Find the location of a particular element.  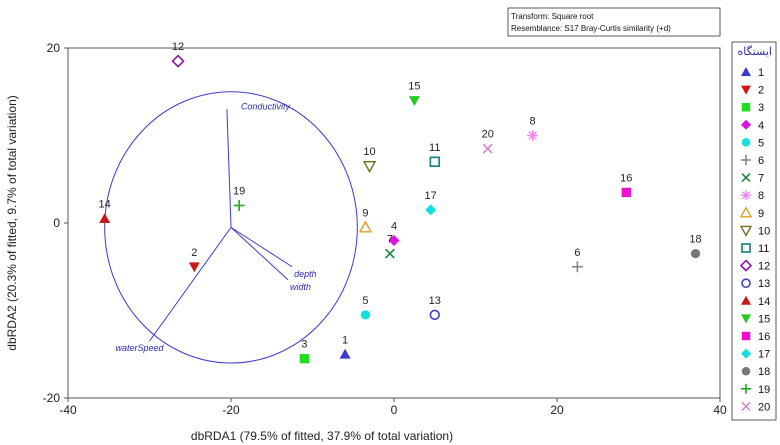

point-label-18: 18 is located at coordinates (695, 240).